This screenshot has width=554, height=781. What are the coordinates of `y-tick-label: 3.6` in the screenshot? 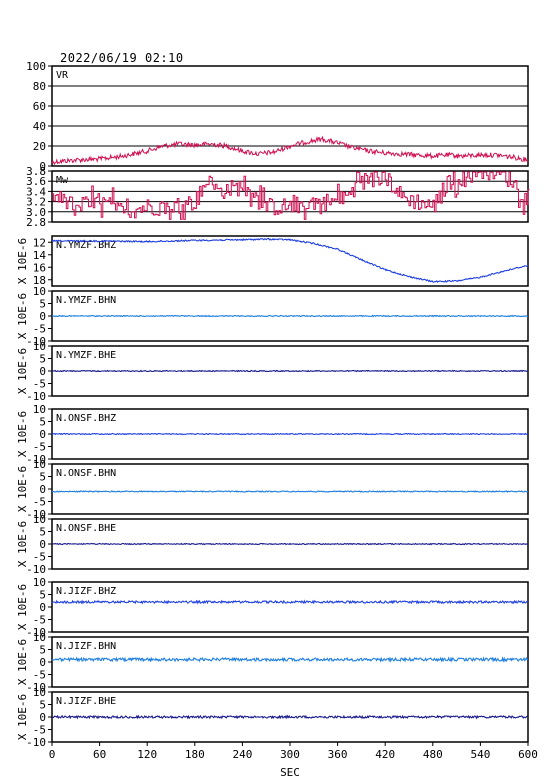 It's located at (36, 181).